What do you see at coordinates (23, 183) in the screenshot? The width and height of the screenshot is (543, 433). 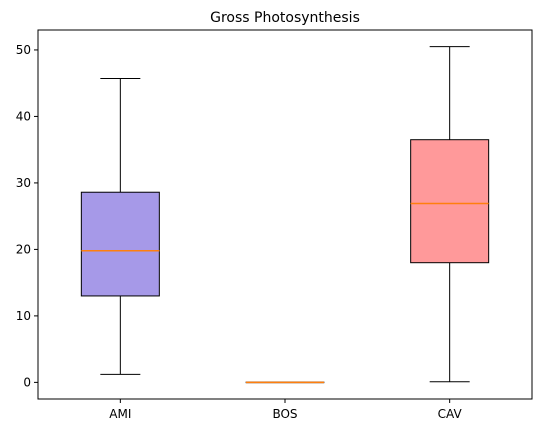 I see `y-tick-label: 30` at bounding box center [23, 183].